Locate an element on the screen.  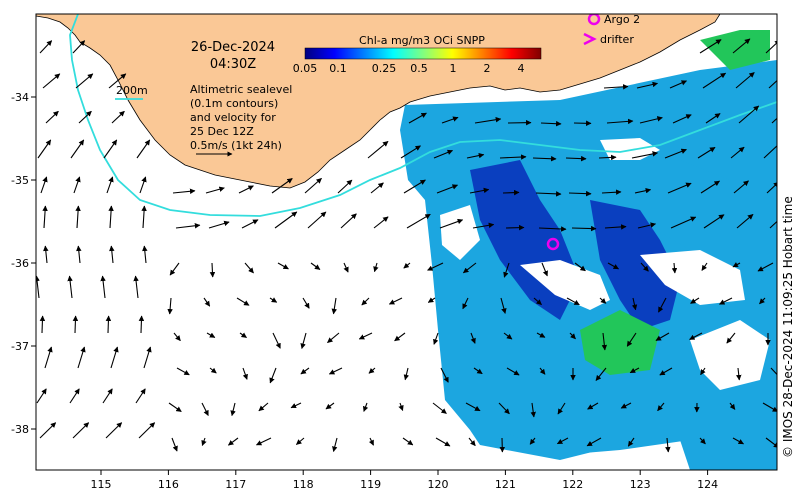
x-tick-label: 124 is located at coordinates (707, 484).